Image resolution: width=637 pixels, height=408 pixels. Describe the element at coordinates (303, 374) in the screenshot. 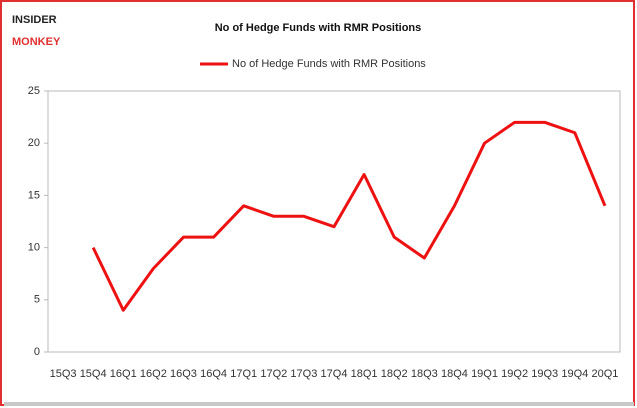

I see `x-tick-label: 17Q3` at that location.